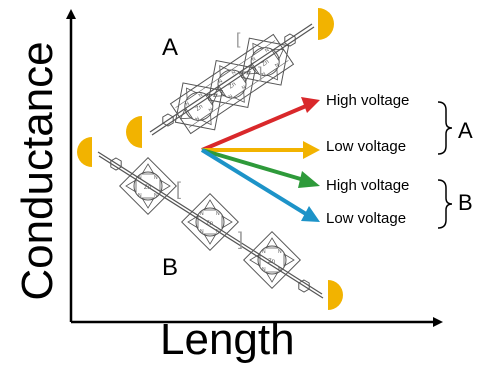 This screenshot has height=382, width=483. I want to click on group-a-label: A, so click(465, 130).